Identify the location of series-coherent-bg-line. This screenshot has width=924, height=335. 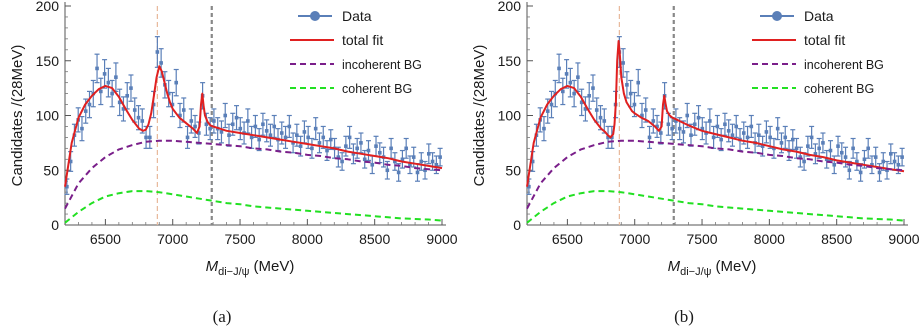
(715, 207).